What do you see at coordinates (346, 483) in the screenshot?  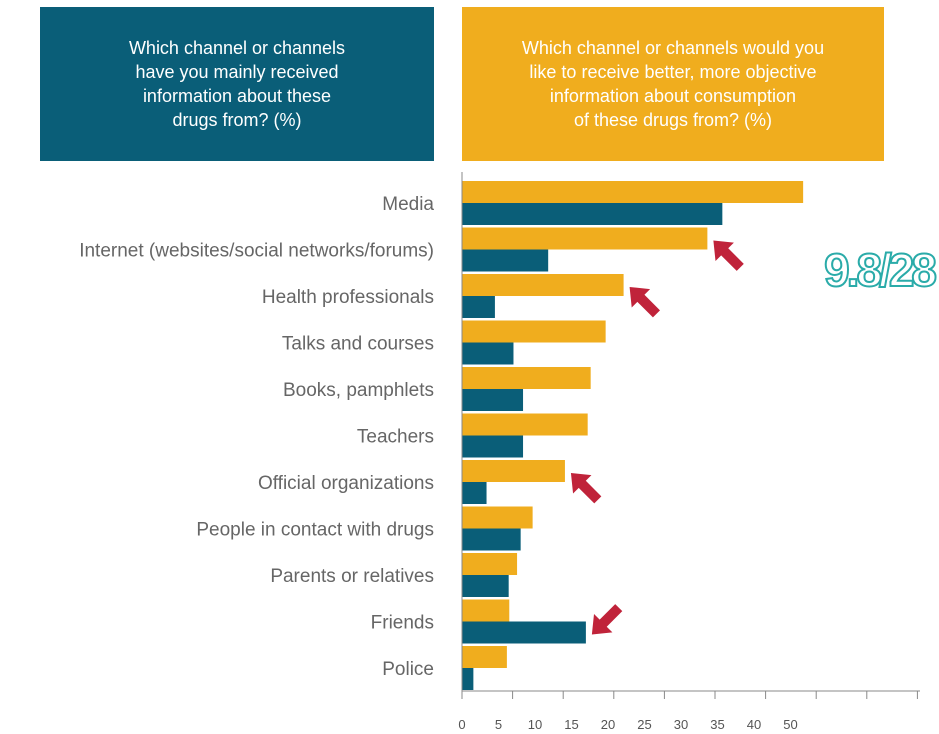 I see `category-label: Official organizations` at bounding box center [346, 483].